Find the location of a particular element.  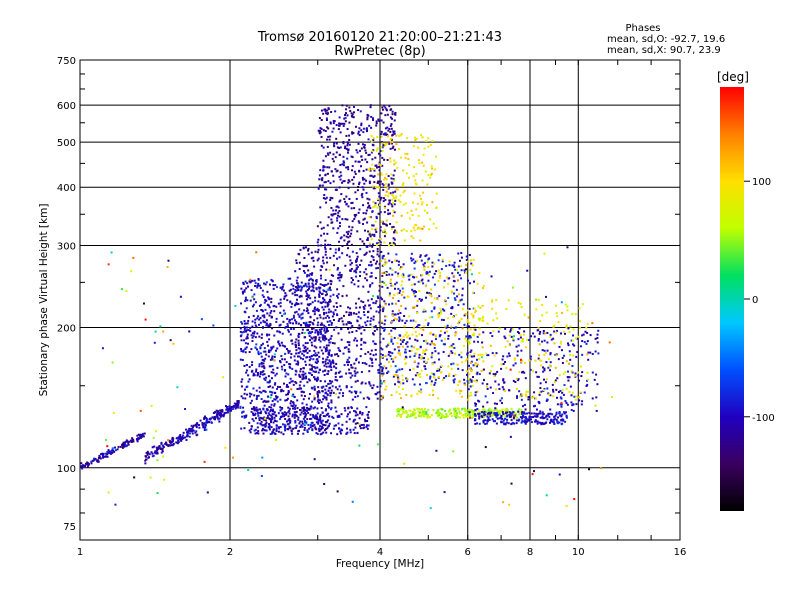

x-axis-label: Frequency [MHz] is located at coordinates (380, 564).